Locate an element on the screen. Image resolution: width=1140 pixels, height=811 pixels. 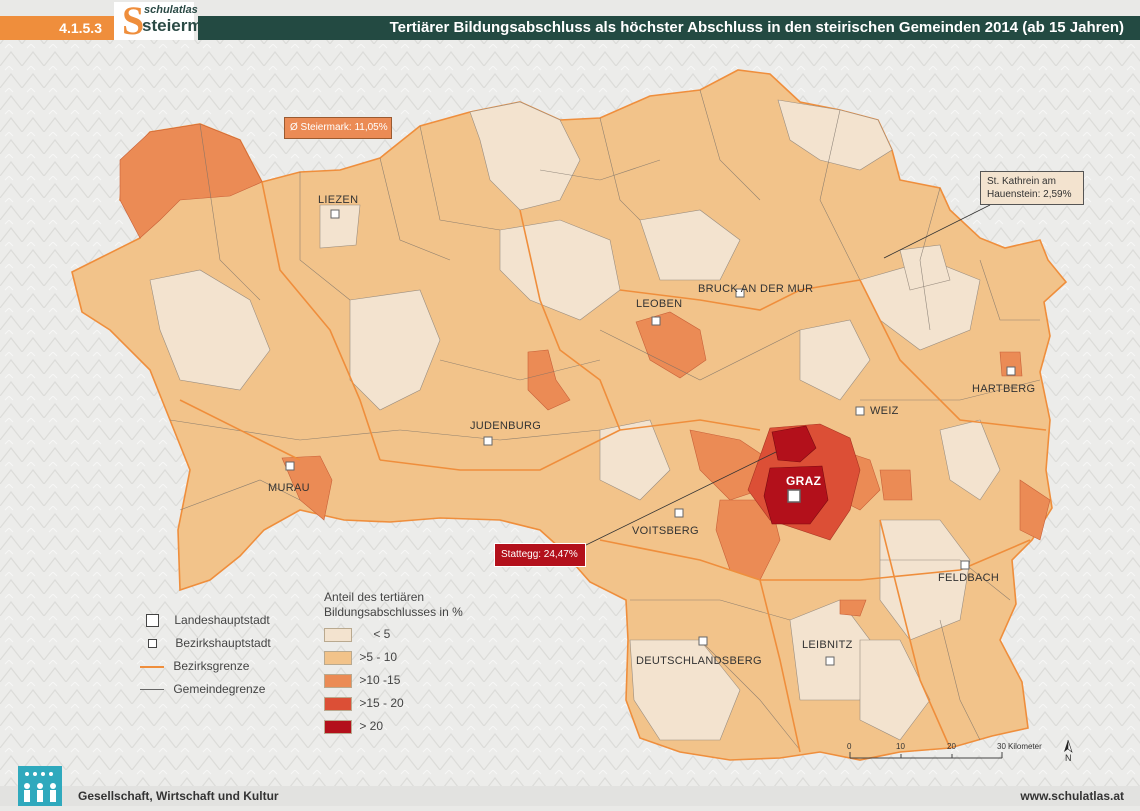
city-label-liezen: LIEZEN is located at coordinates (338, 200).